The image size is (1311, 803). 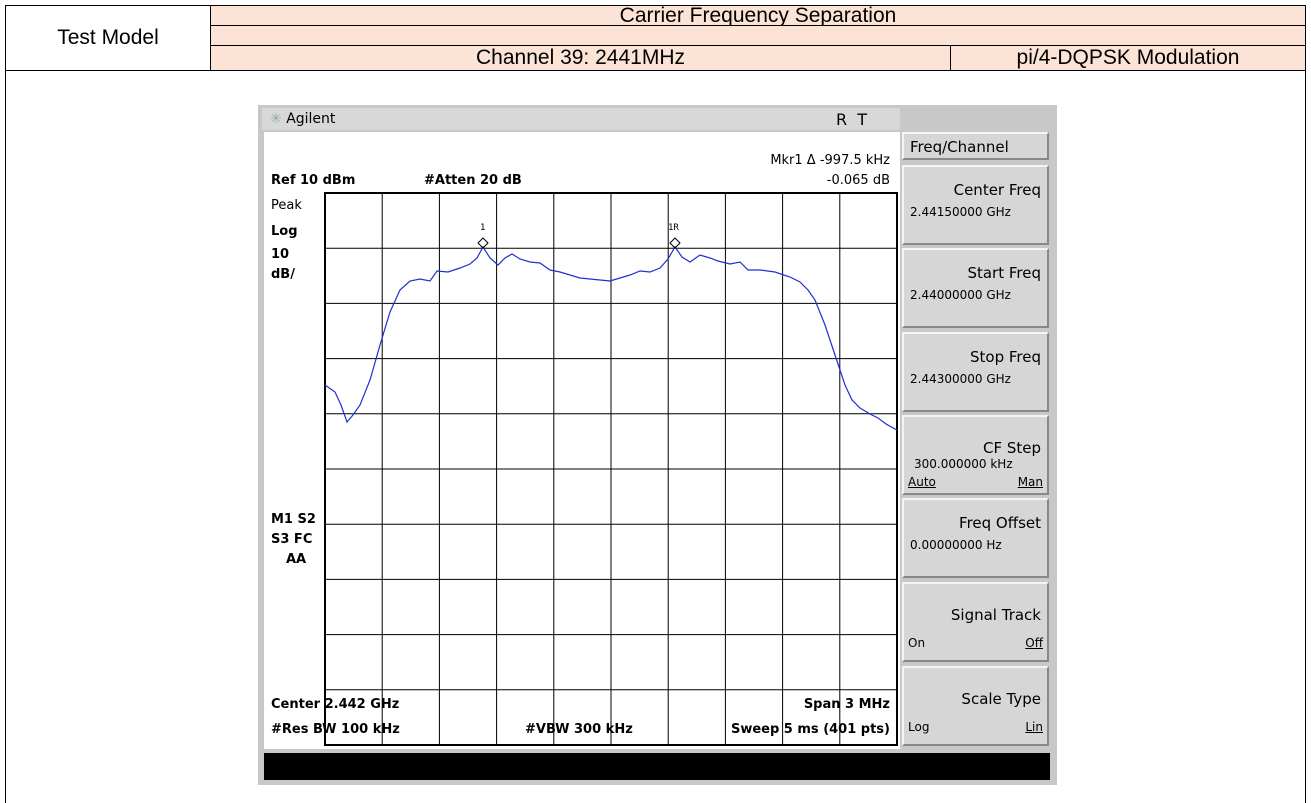 I want to click on softkey-title: Scale Type, so click(x=1001, y=699).